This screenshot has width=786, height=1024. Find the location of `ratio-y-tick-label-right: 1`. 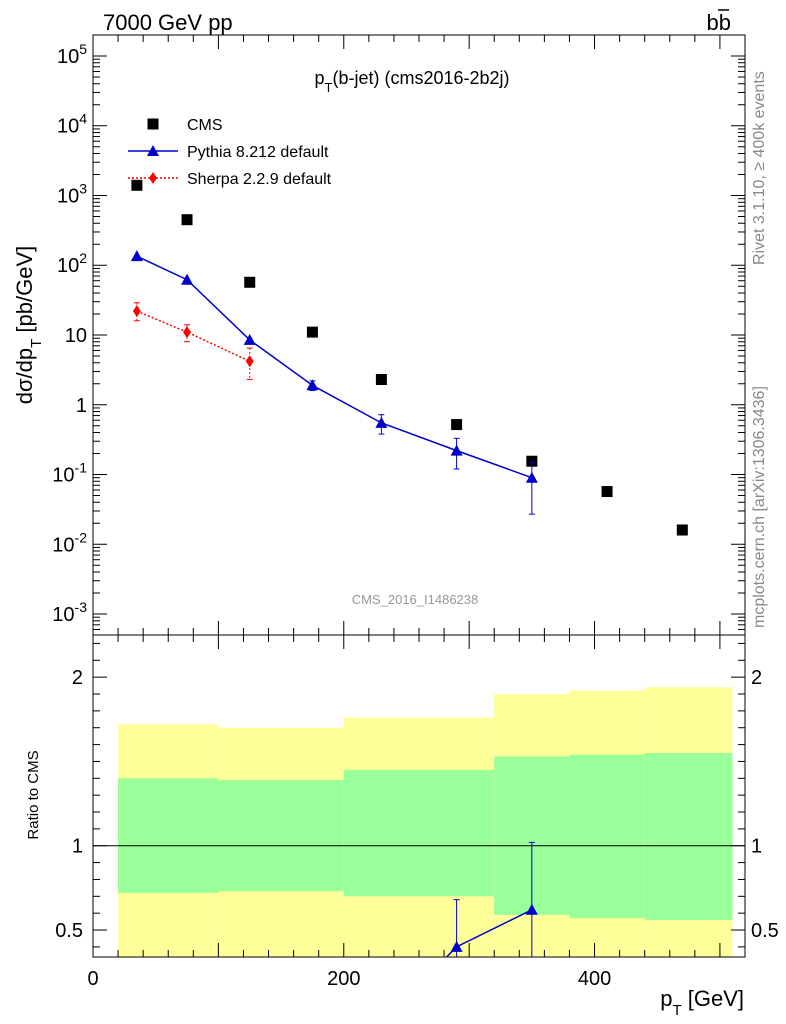

ratio-y-tick-label-right: 1 is located at coordinates (756, 847).